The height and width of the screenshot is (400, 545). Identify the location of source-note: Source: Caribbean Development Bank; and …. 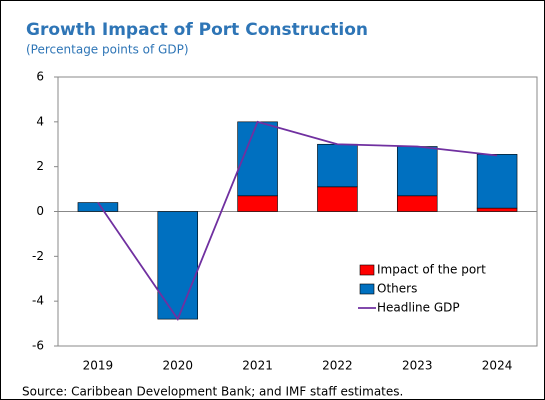
(212, 392).